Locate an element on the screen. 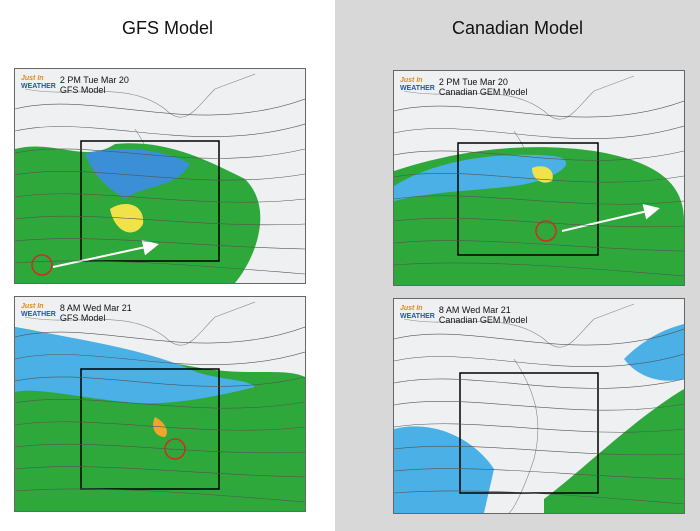  map-text: 2 PM Tue Mar 20 GFS Model is located at coordinates (94, 85).